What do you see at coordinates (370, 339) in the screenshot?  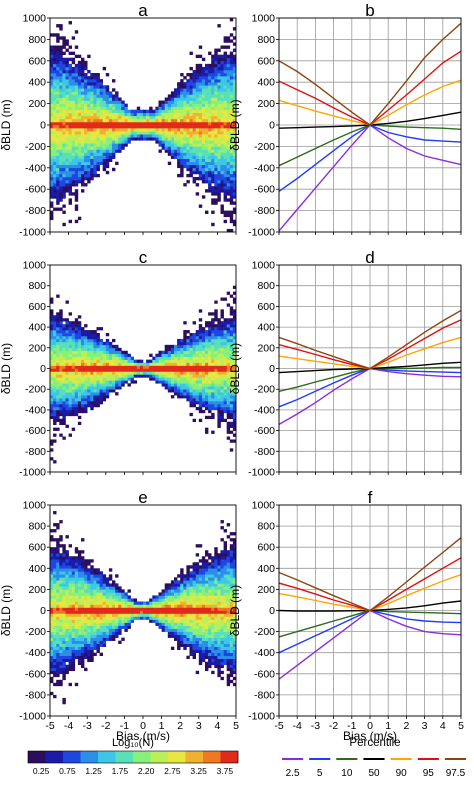 I see `series-line-97.5` at bounding box center [370, 339].